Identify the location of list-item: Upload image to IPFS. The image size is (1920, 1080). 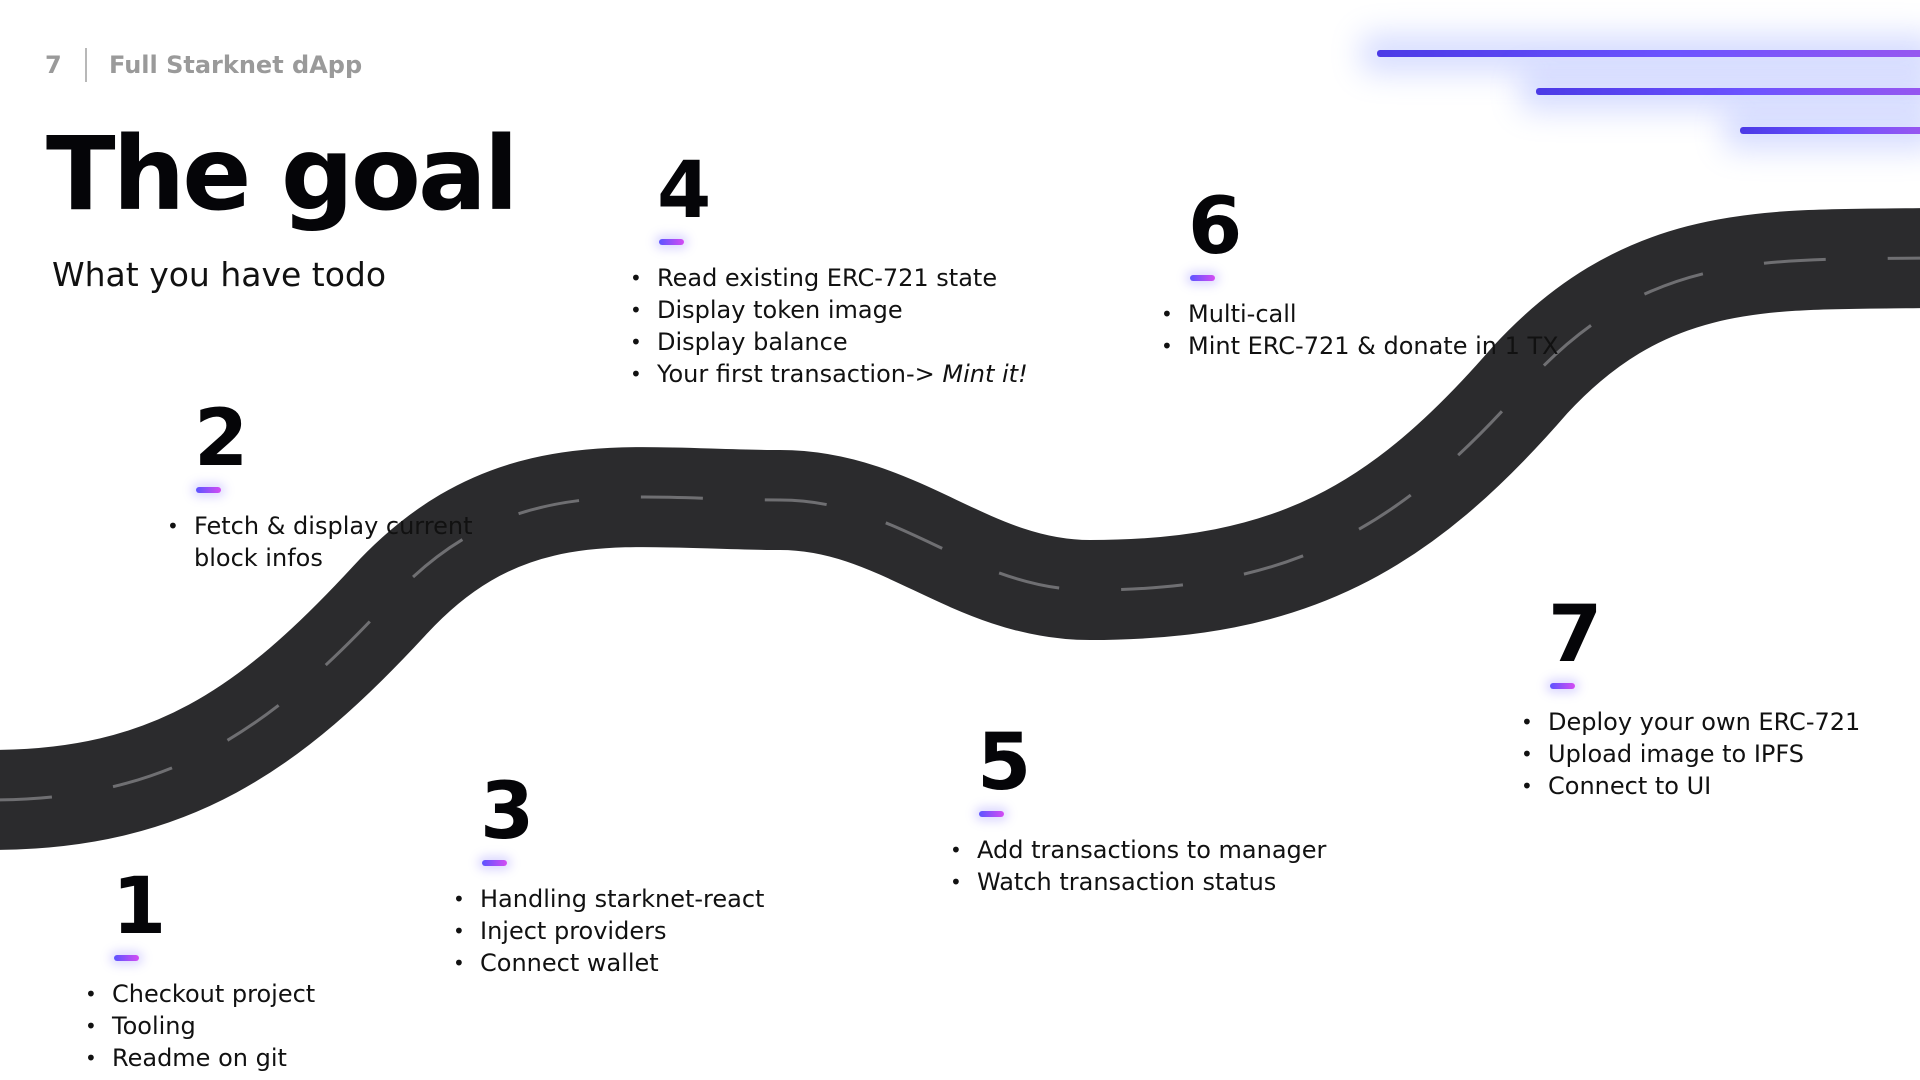
(1690, 754).